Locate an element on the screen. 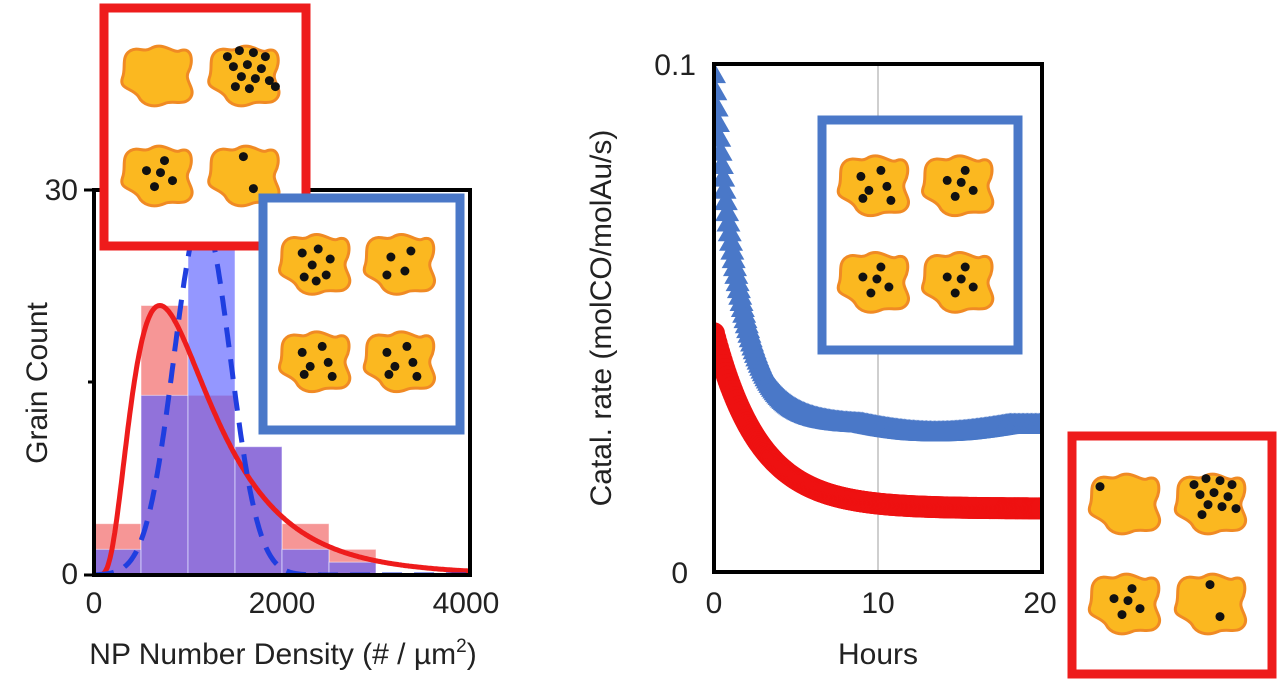  left-x-axis-label: NP Number Density (# / µm2) is located at coordinates (282, 653).